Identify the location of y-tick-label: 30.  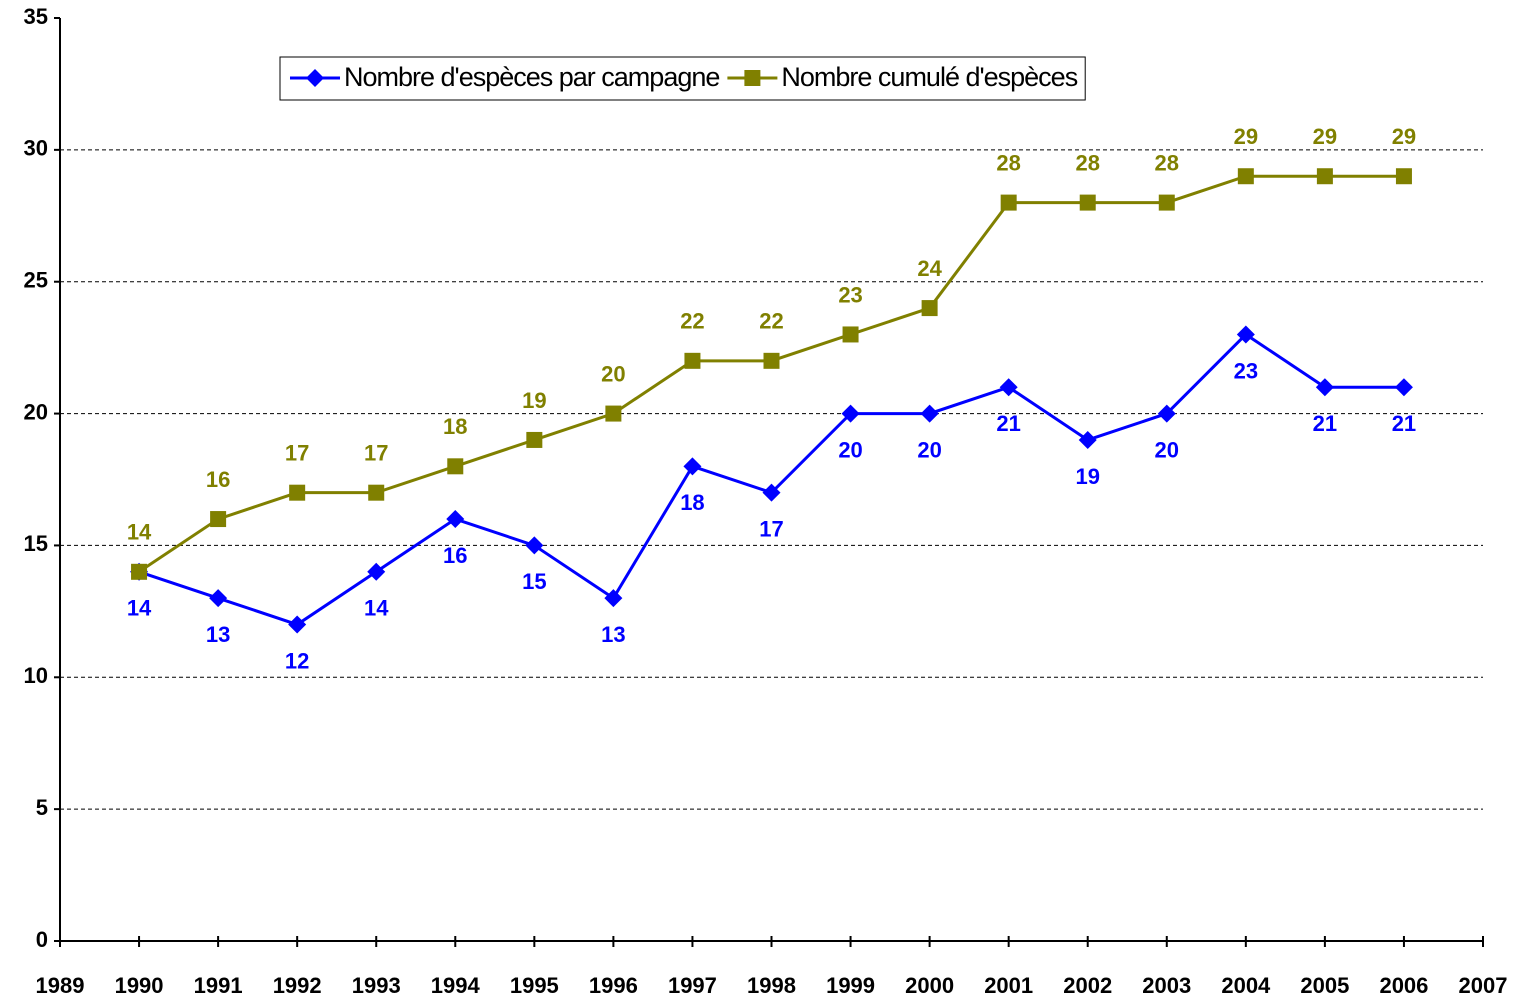
(36, 148).